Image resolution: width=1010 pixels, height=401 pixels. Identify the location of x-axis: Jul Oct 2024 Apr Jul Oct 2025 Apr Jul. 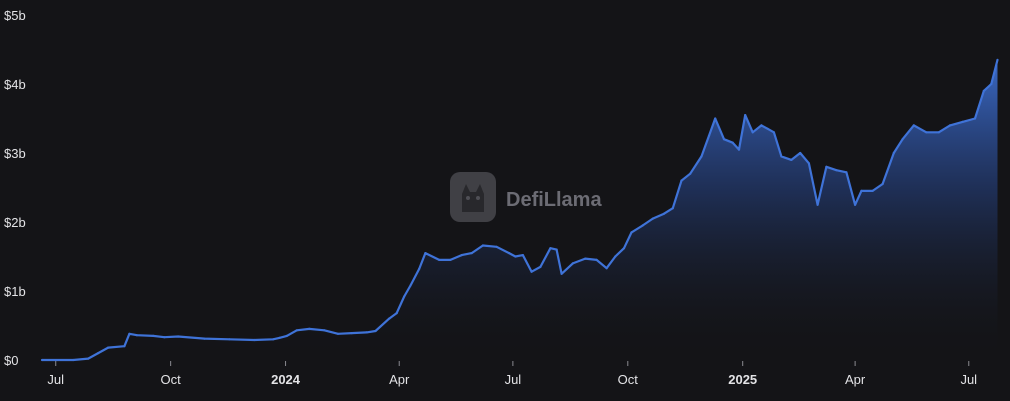
(512, 374).